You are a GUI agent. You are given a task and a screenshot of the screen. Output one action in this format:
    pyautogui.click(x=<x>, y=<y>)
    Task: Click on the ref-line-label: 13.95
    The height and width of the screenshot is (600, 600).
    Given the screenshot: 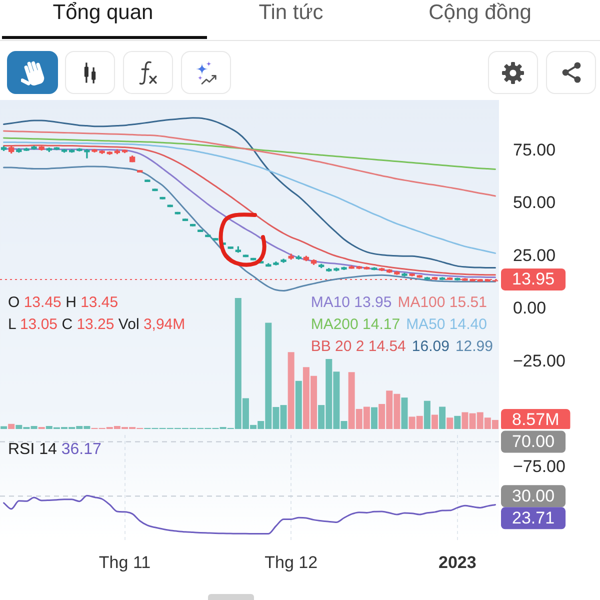 What is the action you would take?
    pyautogui.click(x=533, y=279)
    